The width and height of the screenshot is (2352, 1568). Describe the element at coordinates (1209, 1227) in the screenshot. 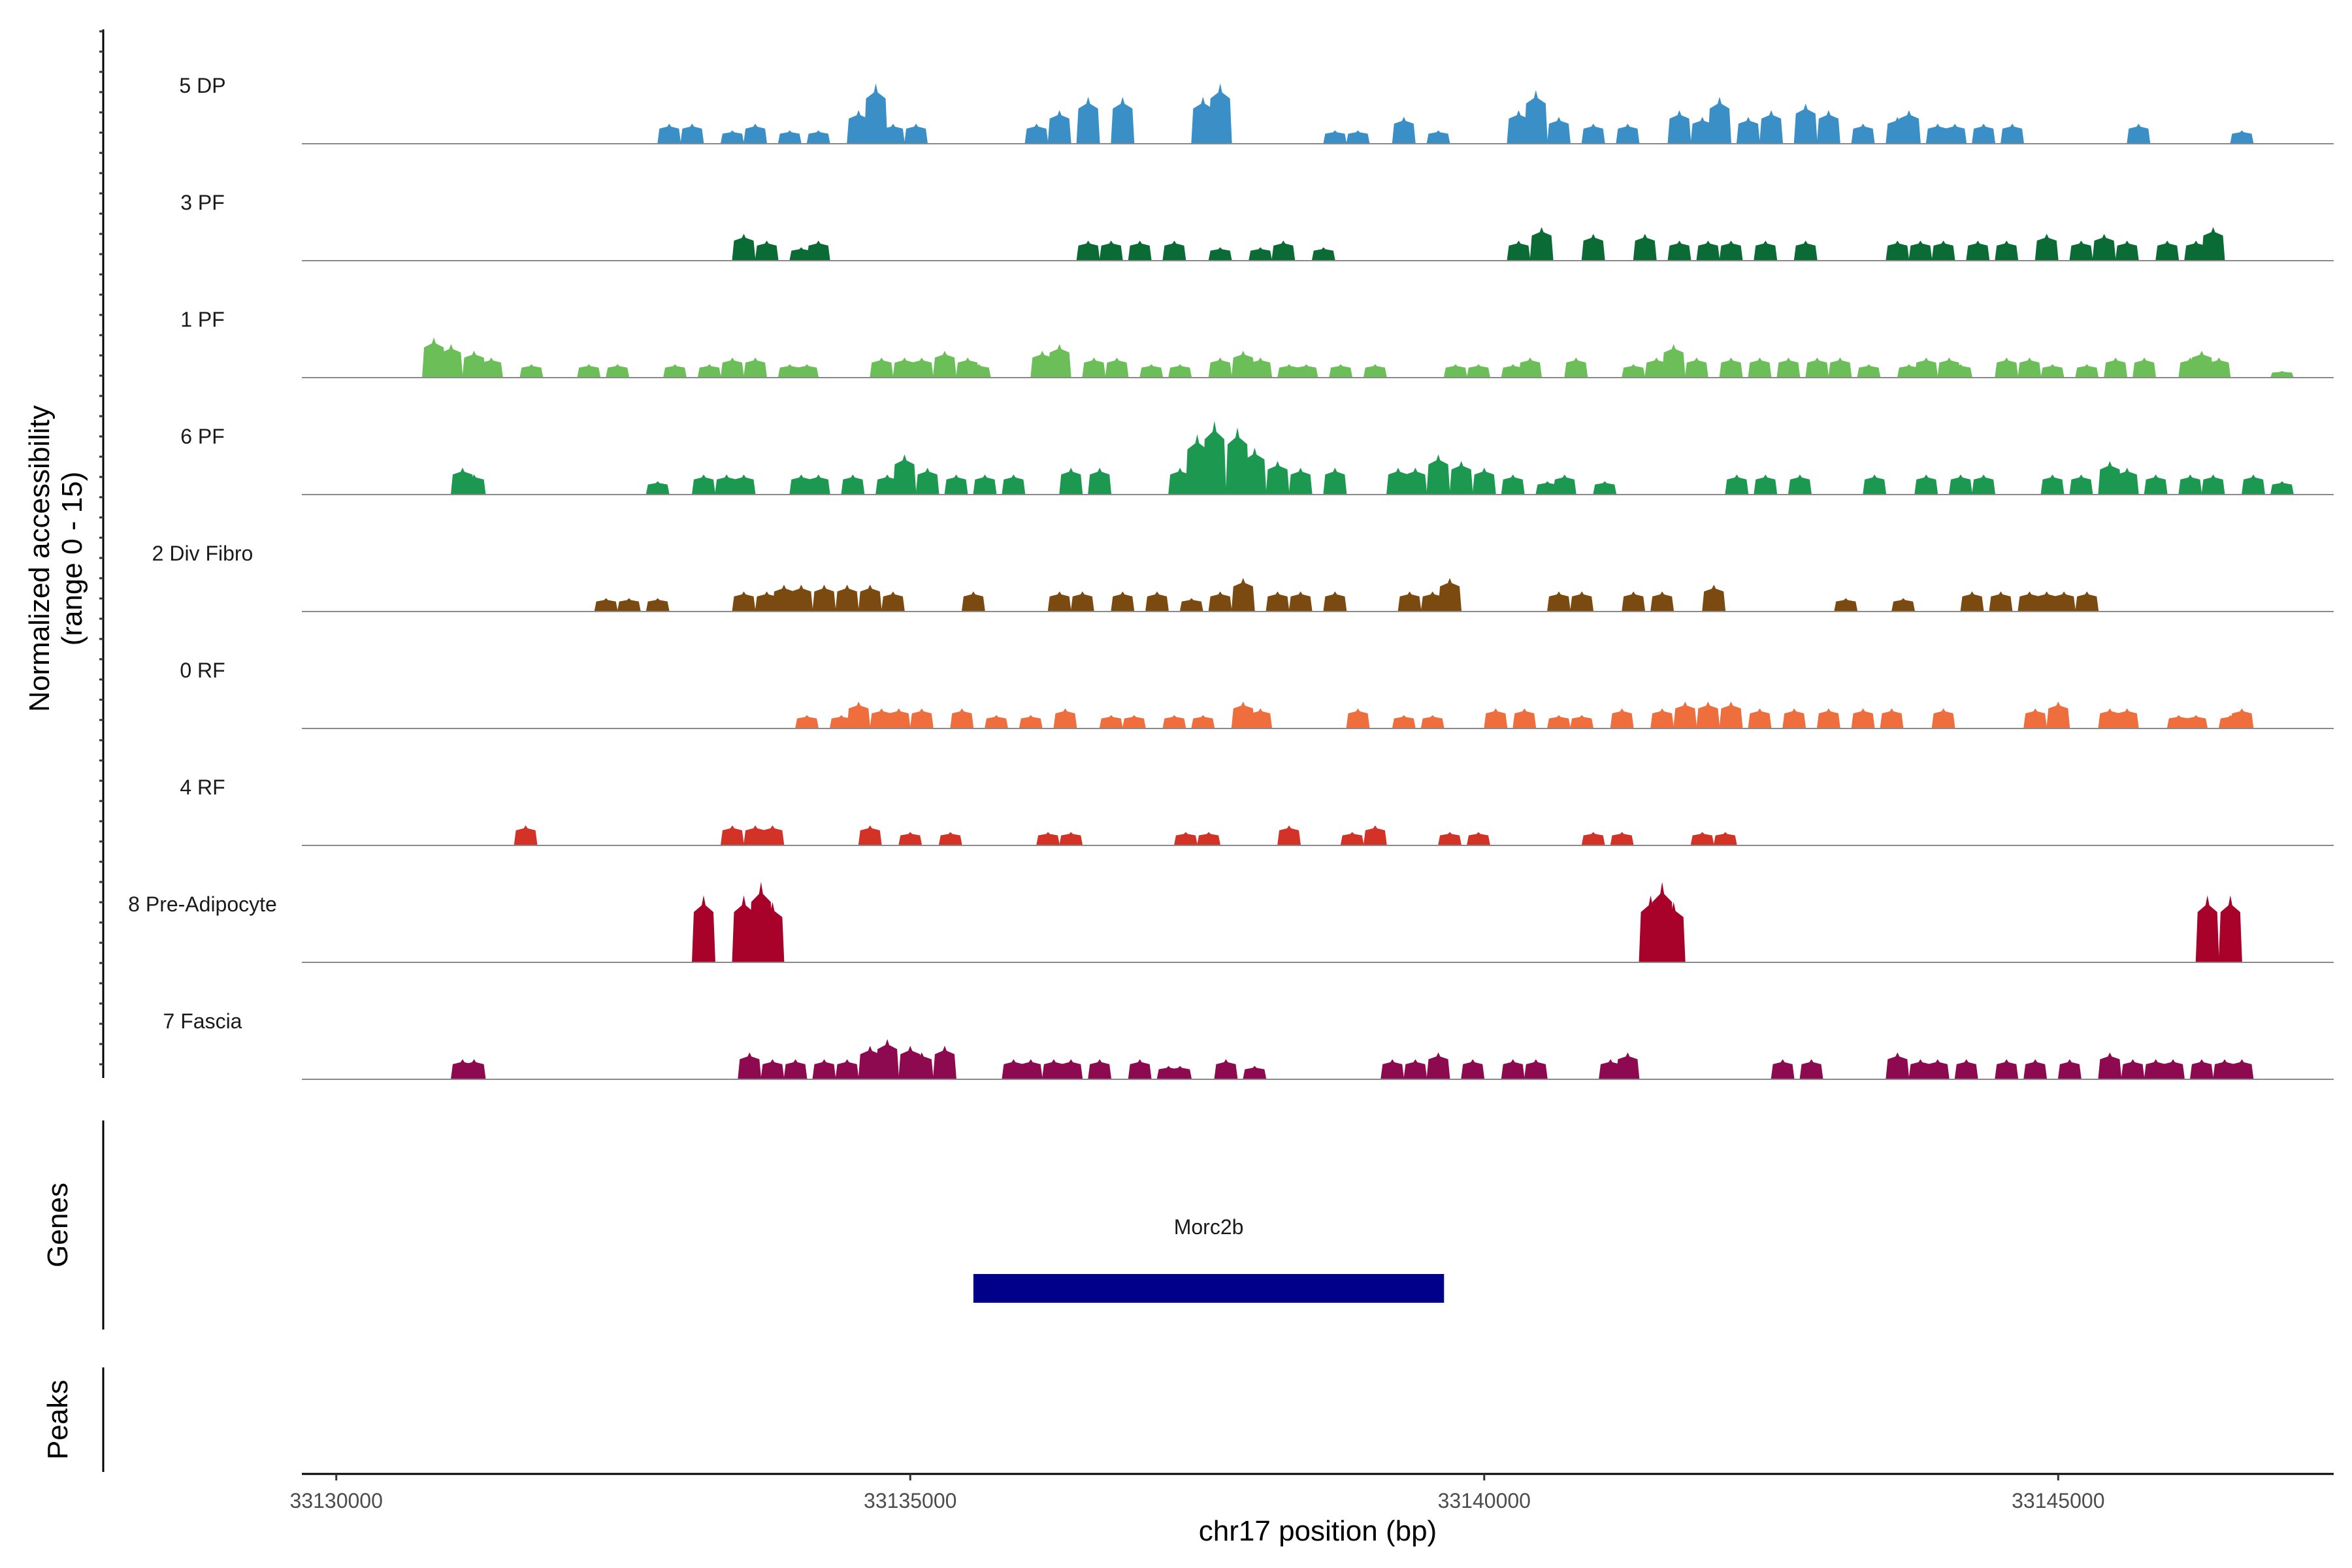

I see `gene-label-morc2b: Morc2b` at that location.